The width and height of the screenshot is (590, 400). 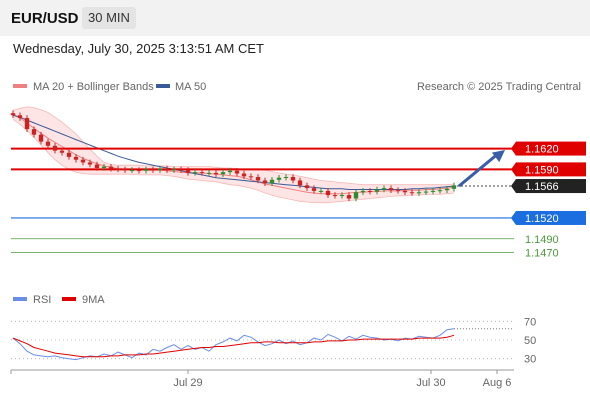 I want to click on rsi-legend-swatch, so click(x=20, y=299).